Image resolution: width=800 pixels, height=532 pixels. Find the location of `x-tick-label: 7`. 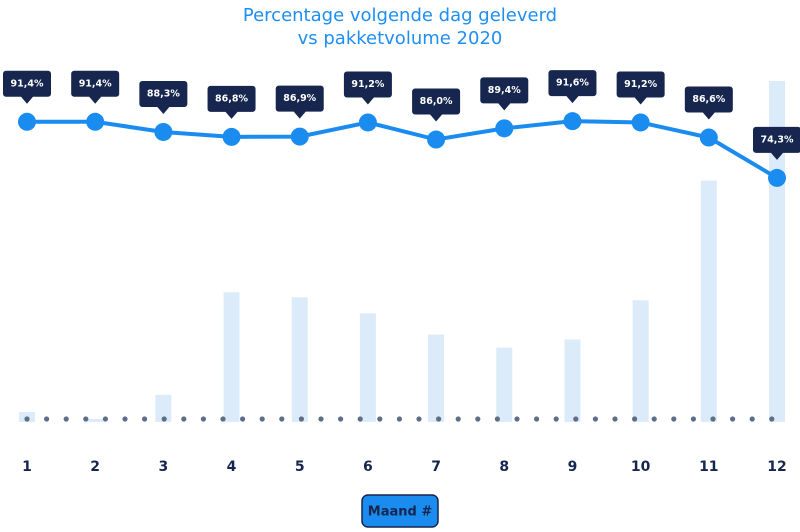

x-tick-label: 7 is located at coordinates (436, 467).